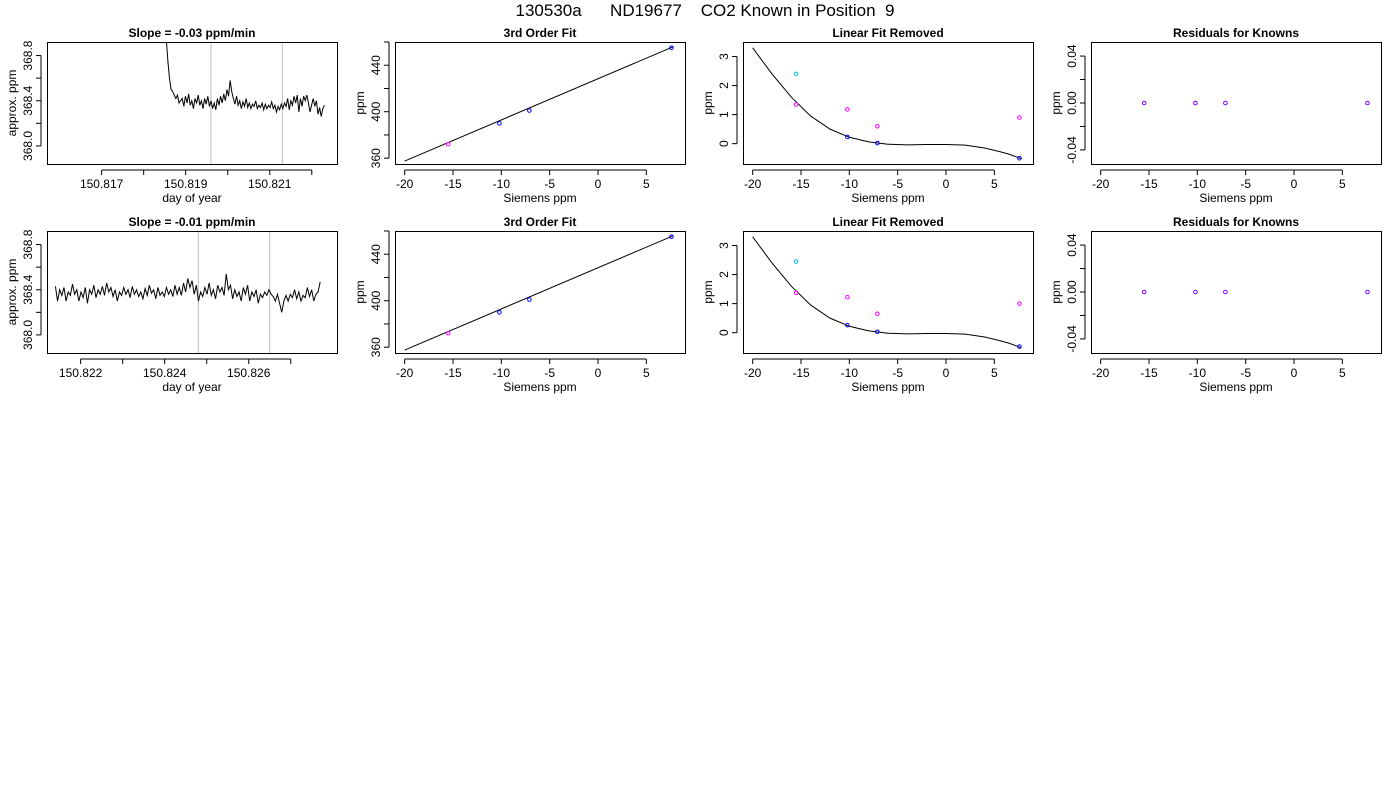  Describe the element at coordinates (191, 222) in the screenshot. I see `chart-title: Slope = -0.01 ppm/min` at that location.